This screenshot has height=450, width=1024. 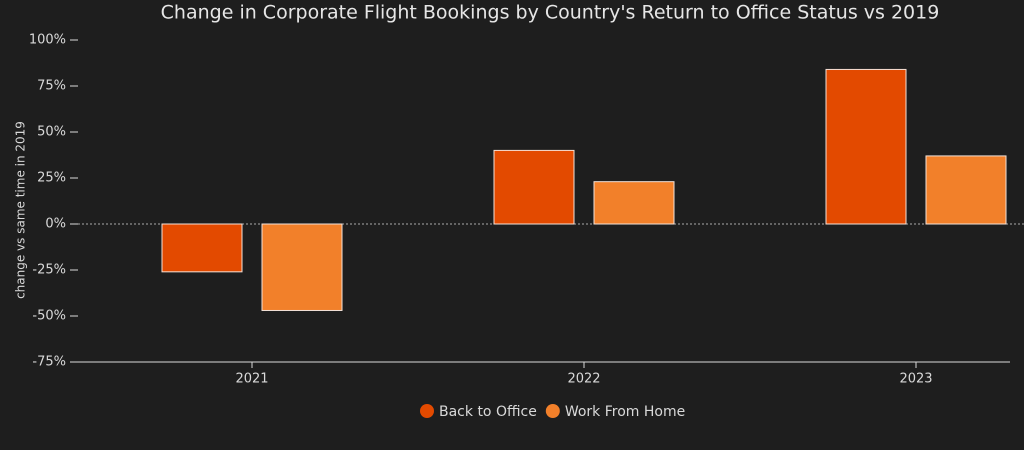 What do you see at coordinates (51, 86) in the screenshot?
I see `y-tick-label: 75%` at bounding box center [51, 86].